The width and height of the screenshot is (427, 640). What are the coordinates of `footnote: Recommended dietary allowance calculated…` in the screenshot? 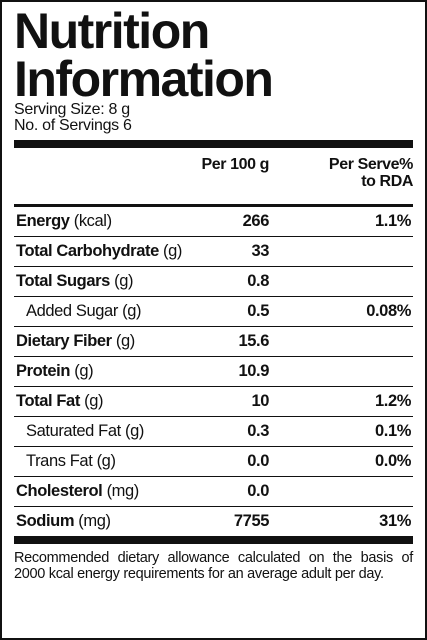 It's located at (213, 566).